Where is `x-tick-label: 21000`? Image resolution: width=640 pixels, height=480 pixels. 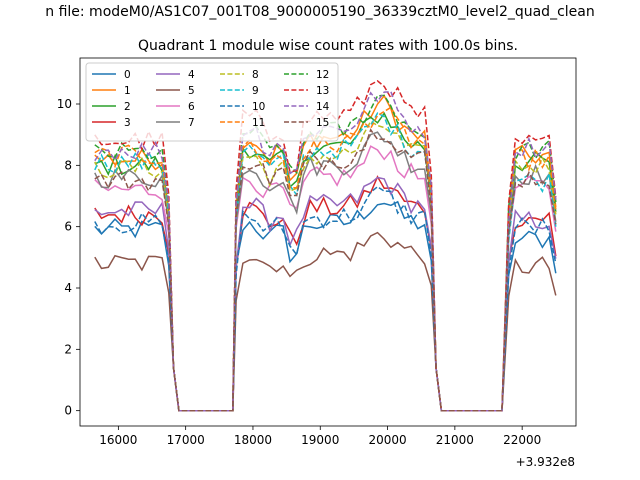
x-tick-label: 21000 is located at coordinates (455, 440).